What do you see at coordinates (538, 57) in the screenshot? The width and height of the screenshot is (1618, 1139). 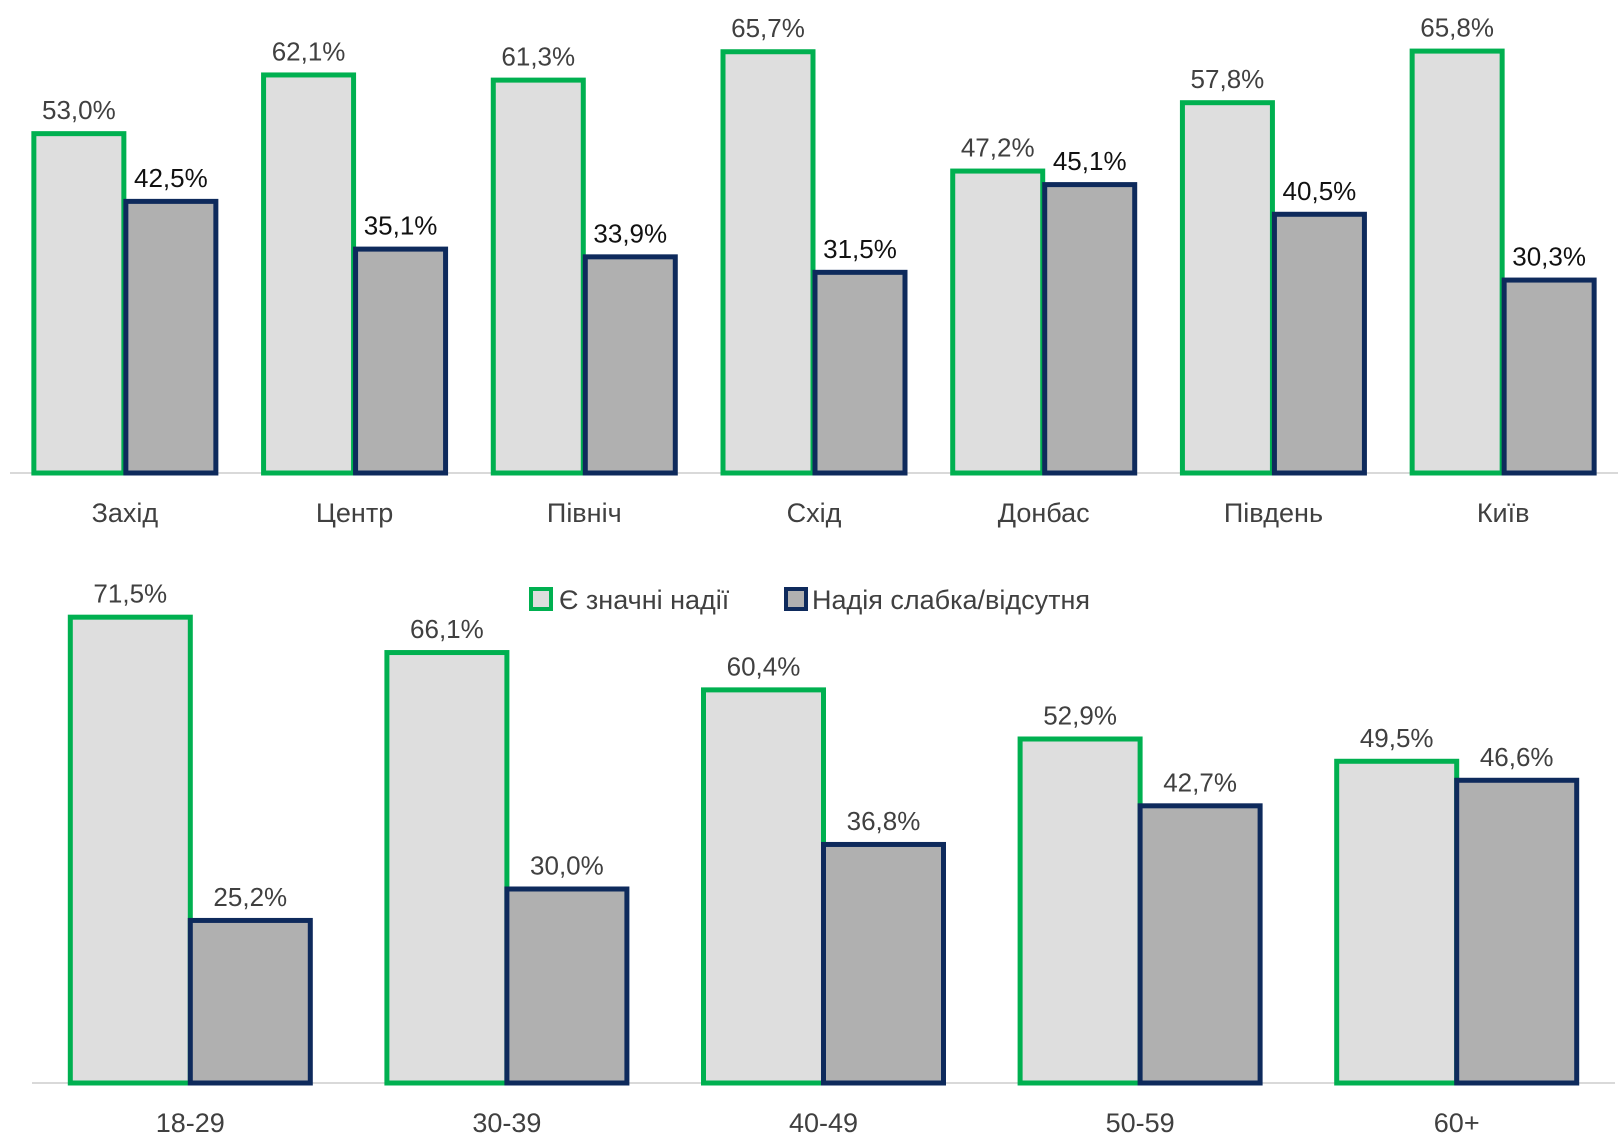 I see `data-label-significant-hope-2: 61,3%` at bounding box center [538, 57].